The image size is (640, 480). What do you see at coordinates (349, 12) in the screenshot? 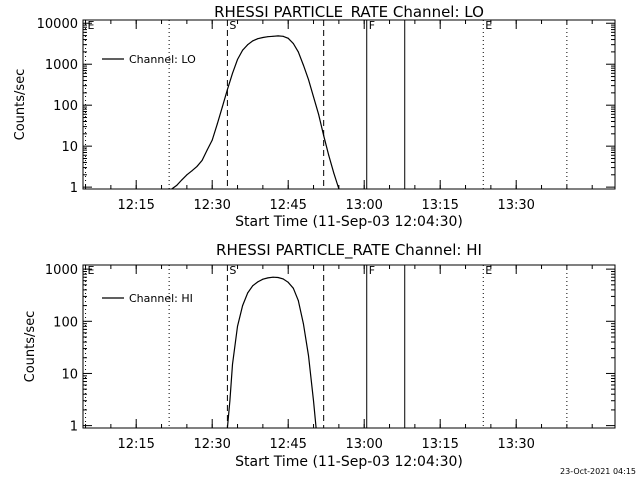
I see `chart-title: RHESSI PARTICLE_RATE Channel: LO` at bounding box center [349, 12].